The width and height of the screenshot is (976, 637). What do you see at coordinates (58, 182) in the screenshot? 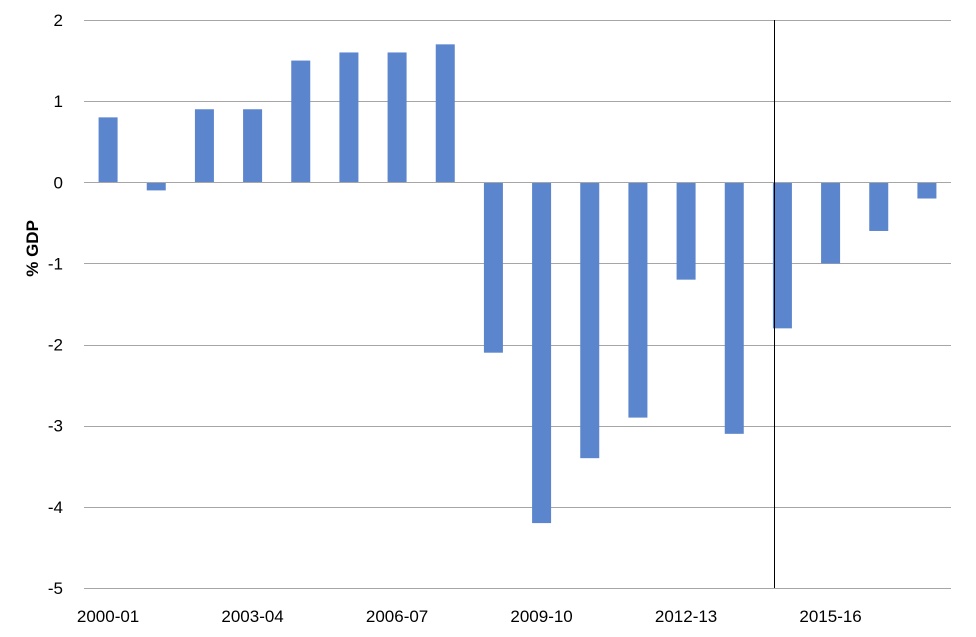
I see `y-tick-label: 0` at bounding box center [58, 182].